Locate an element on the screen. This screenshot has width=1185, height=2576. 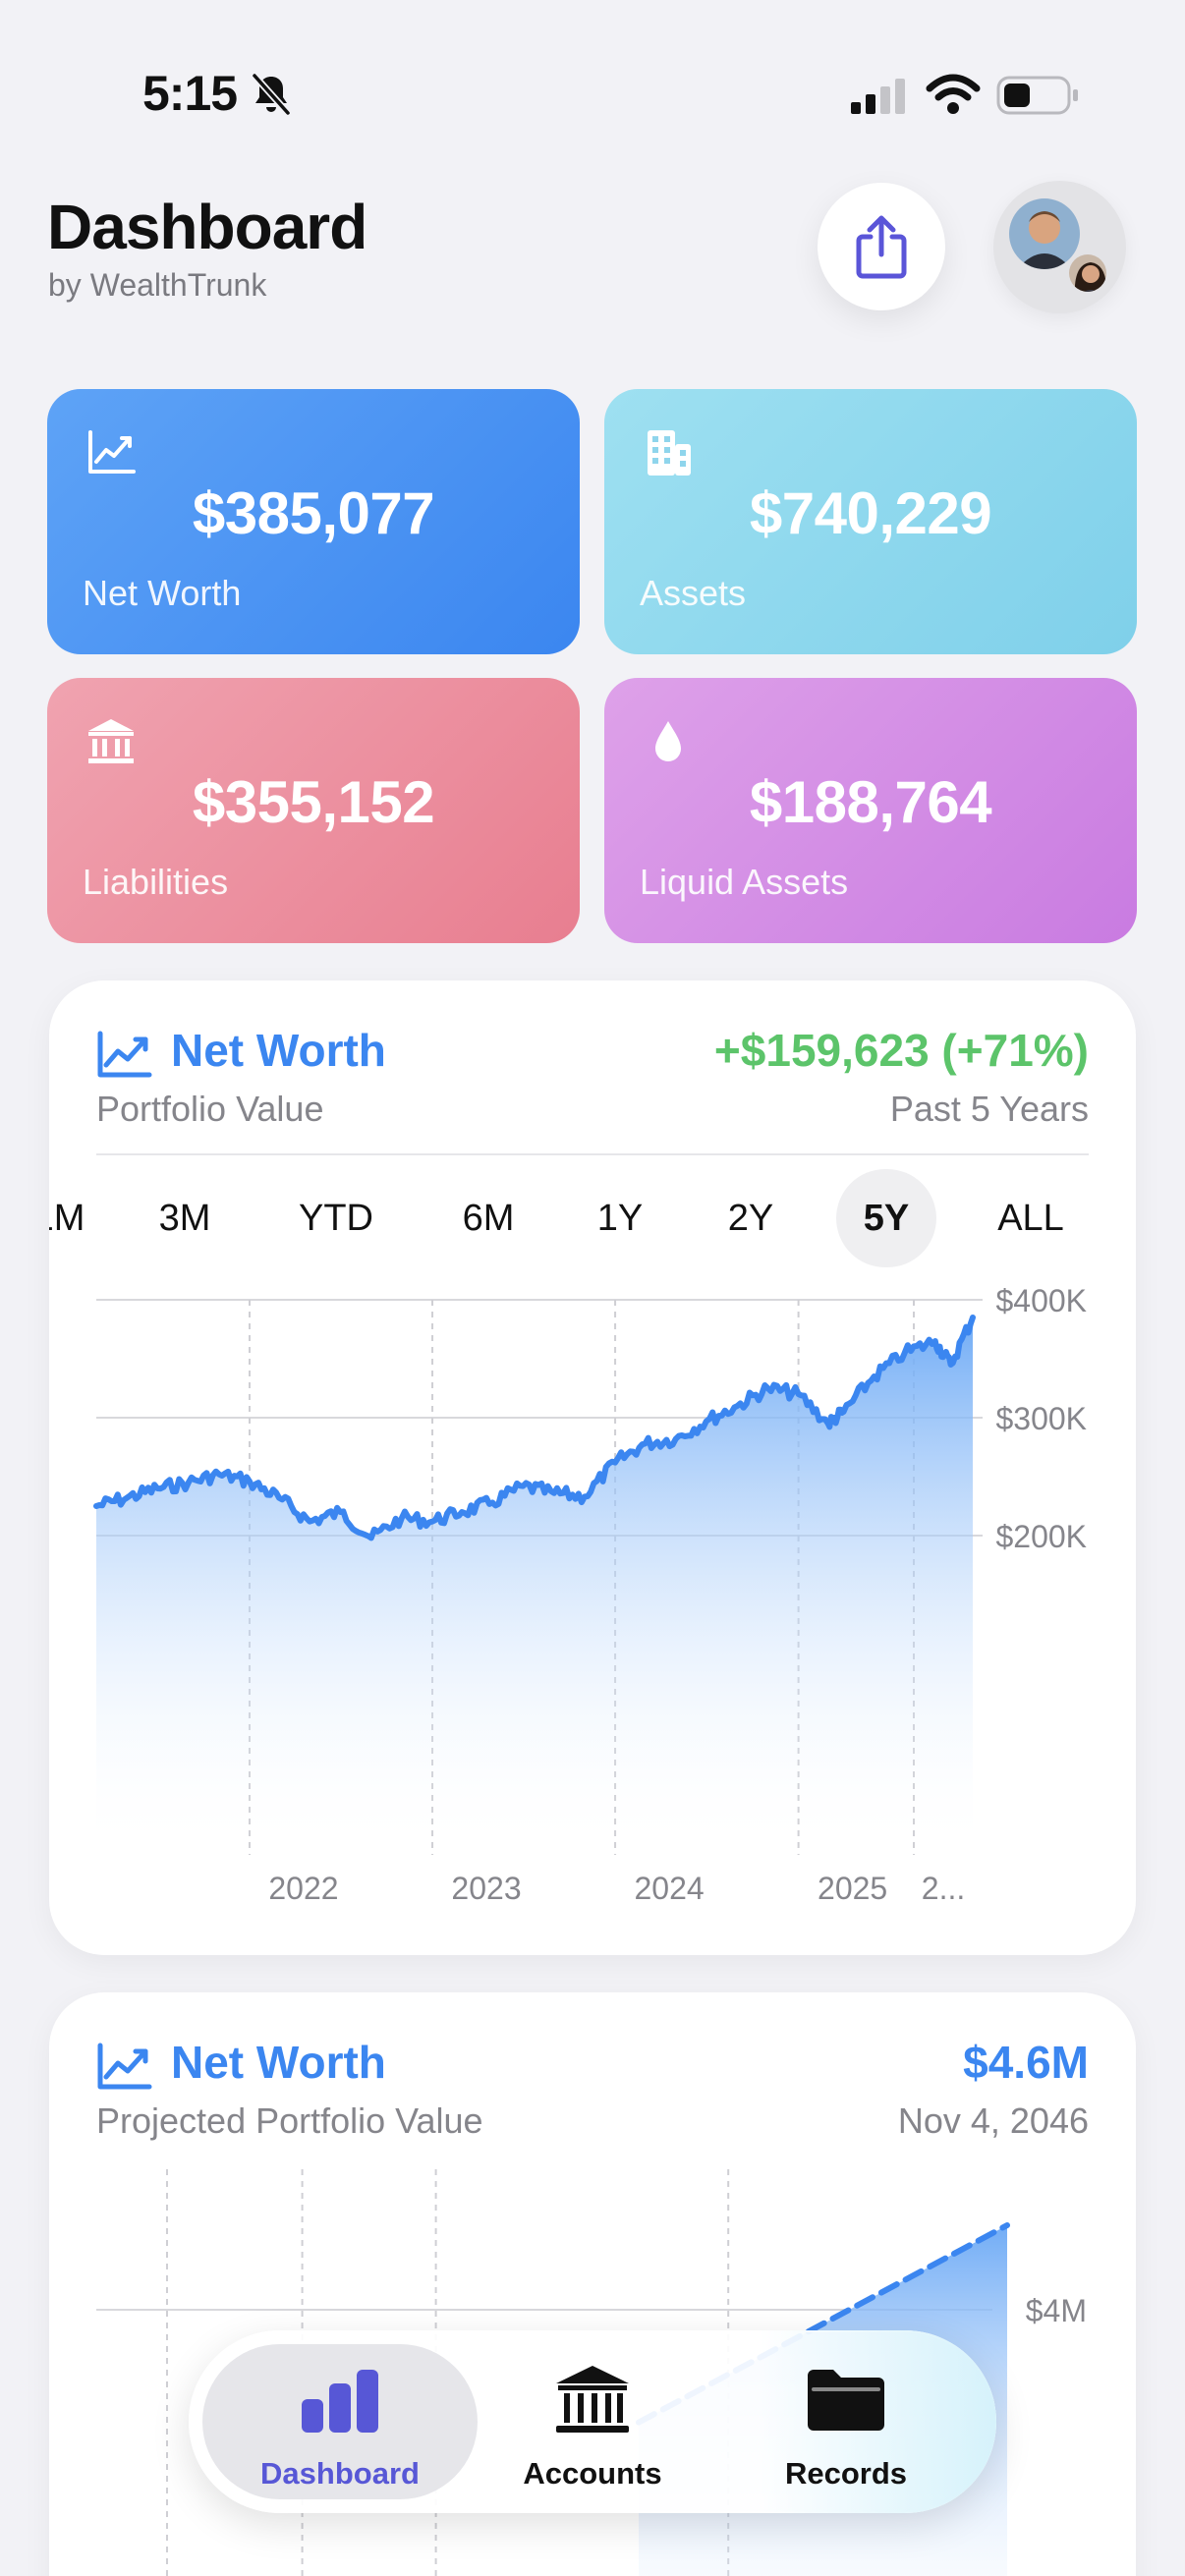
projected-date: Nov 4, 2046 is located at coordinates (993, 2120).